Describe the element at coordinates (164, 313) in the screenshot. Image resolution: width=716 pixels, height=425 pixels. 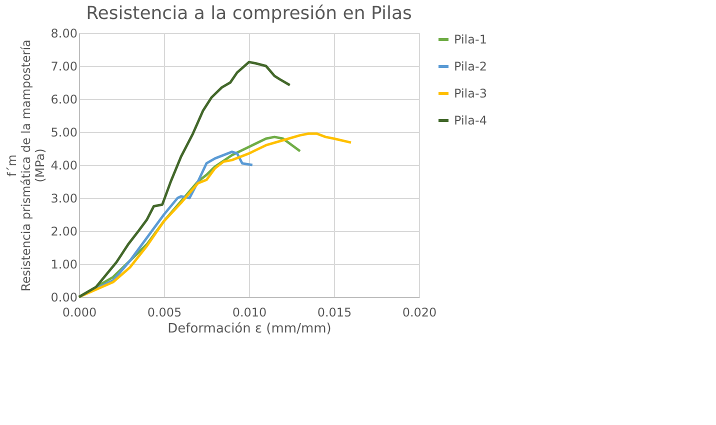
I see `x-tick-label: 0.005` at that location.